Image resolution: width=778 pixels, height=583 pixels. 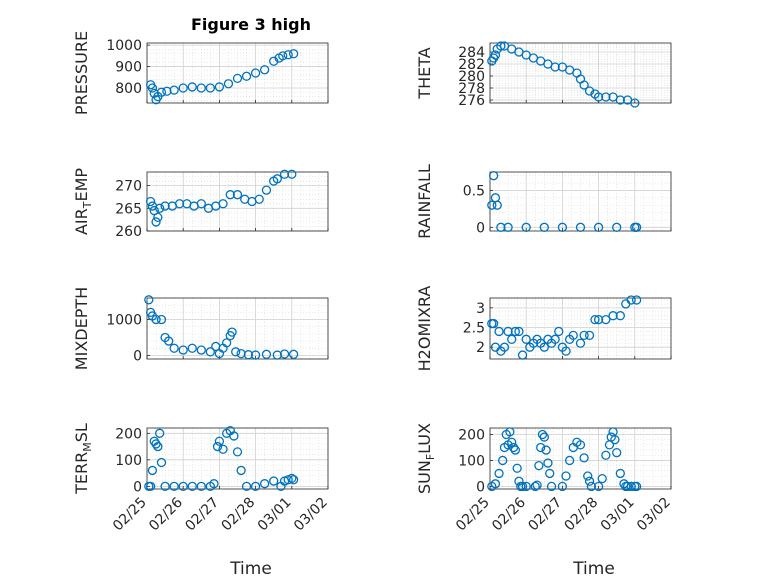 I want to click on y-tick-label: 0, so click(x=480, y=228).